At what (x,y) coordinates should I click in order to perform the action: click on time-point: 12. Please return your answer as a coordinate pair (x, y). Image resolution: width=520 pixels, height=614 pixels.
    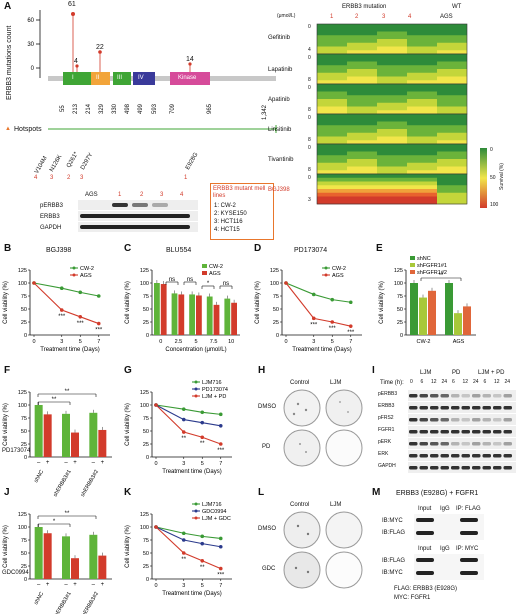
    Looking at the image, I should click on (497, 382).